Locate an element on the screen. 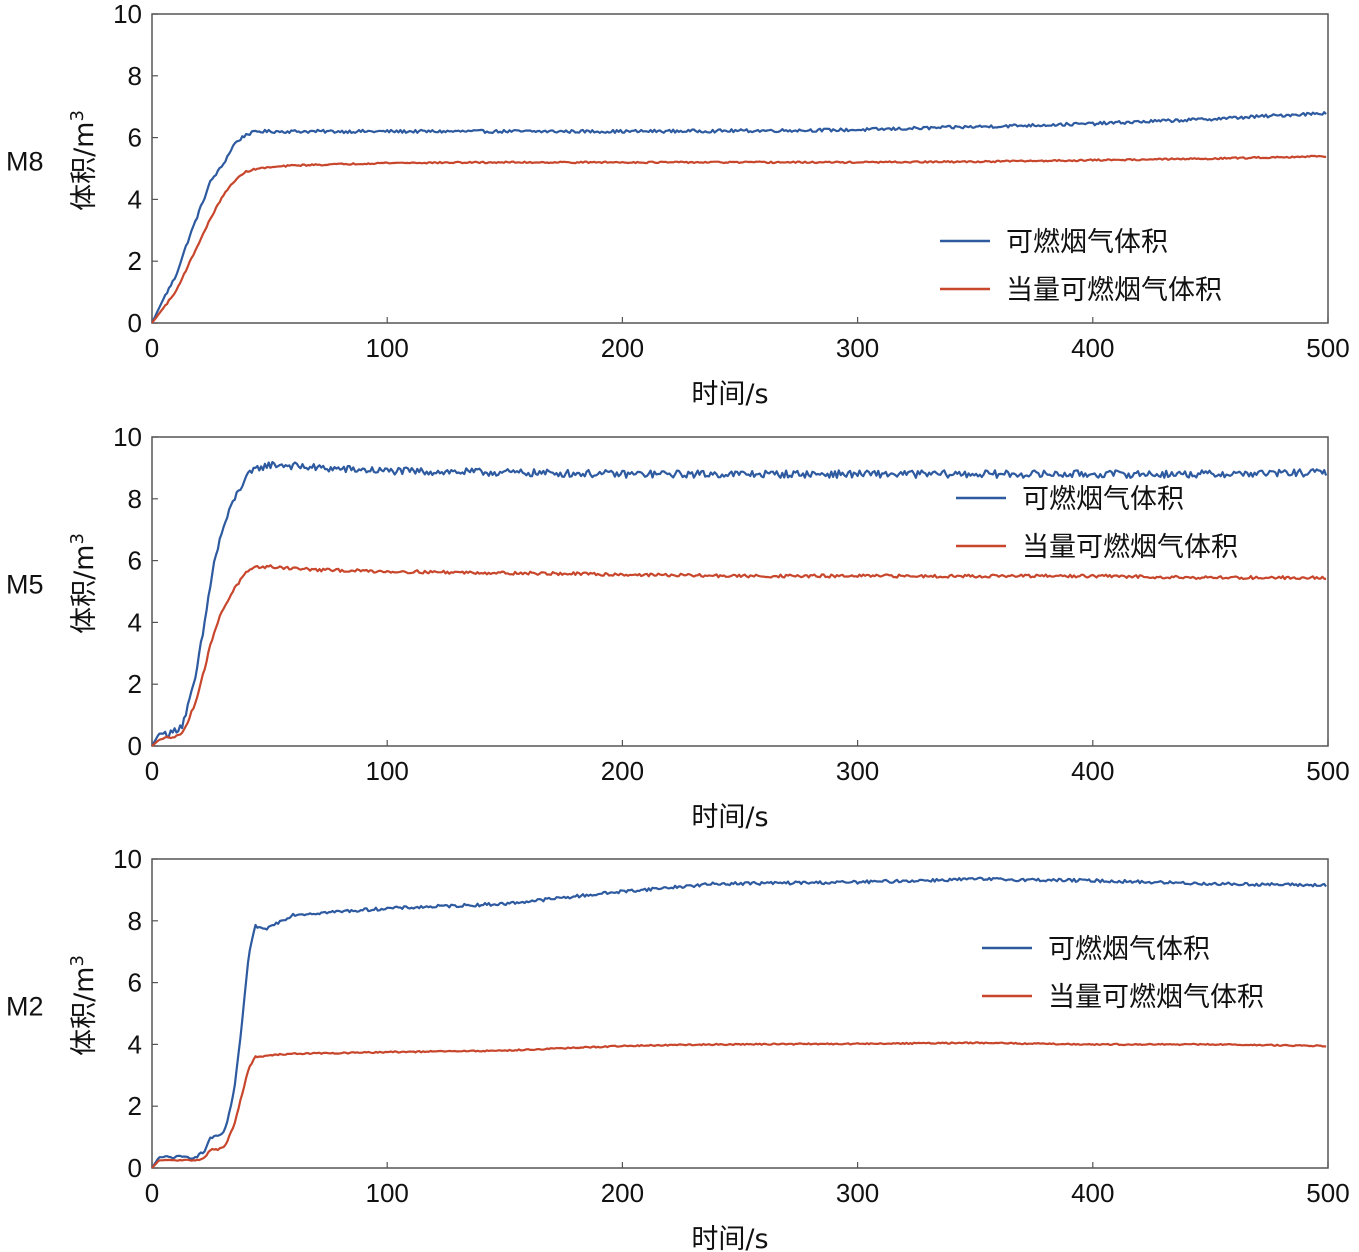  panel-label: M5 is located at coordinates (25, 585).